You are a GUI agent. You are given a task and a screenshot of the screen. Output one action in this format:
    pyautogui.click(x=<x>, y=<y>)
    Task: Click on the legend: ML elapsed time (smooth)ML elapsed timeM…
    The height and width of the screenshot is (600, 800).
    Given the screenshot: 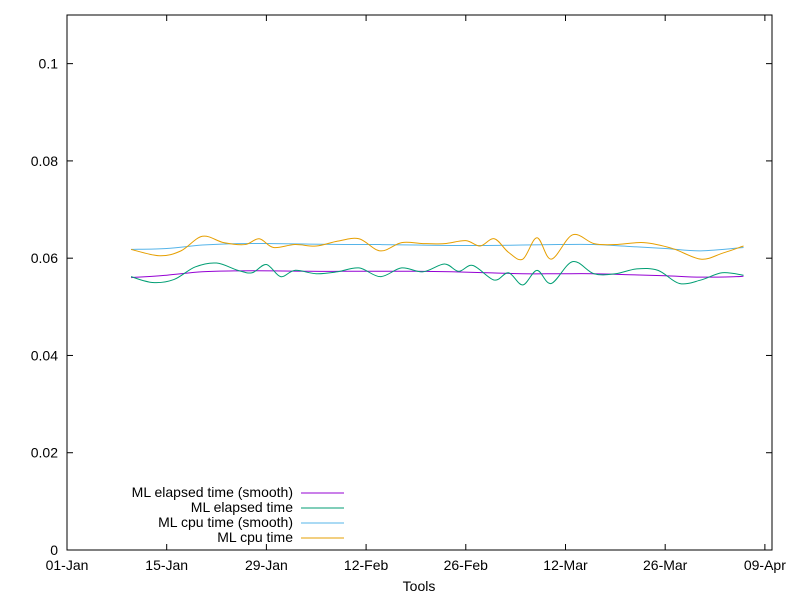 What is the action you would take?
    pyautogui.click(x=238, y=514)
    